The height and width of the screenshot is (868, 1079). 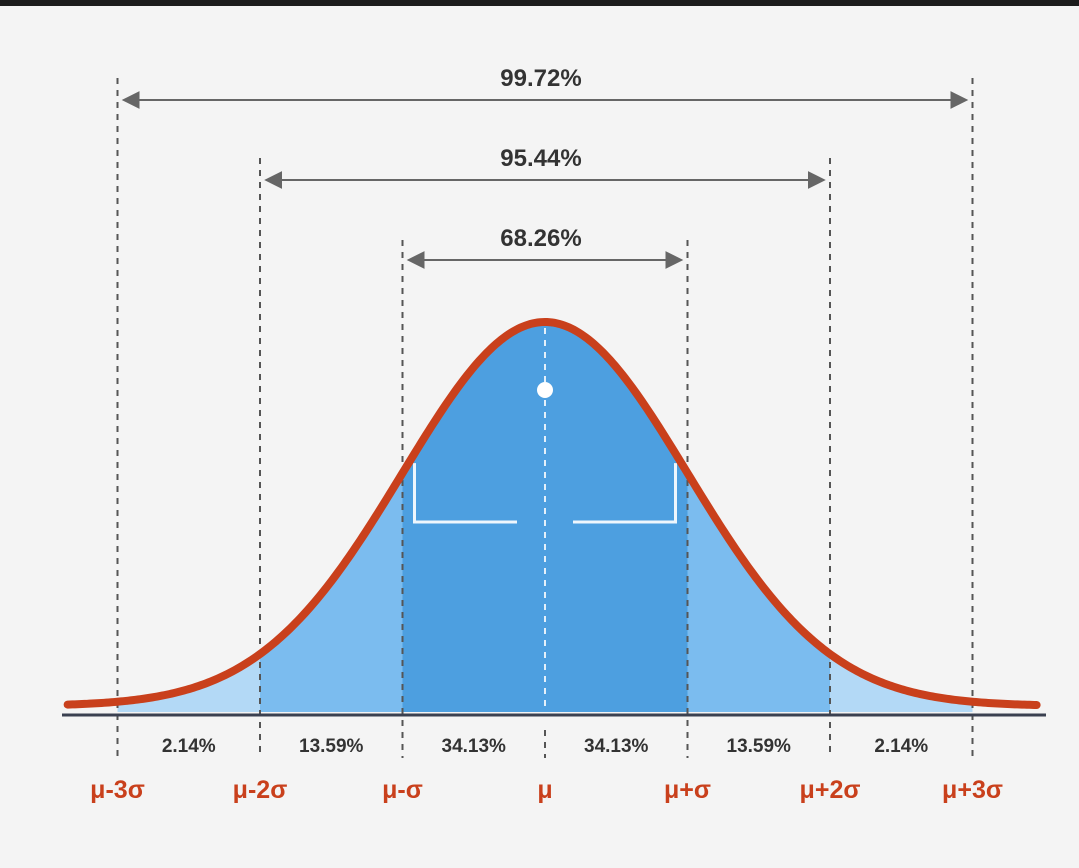 I want to click on tick-label-6: μ+2σ, so click(x=830, y=790).